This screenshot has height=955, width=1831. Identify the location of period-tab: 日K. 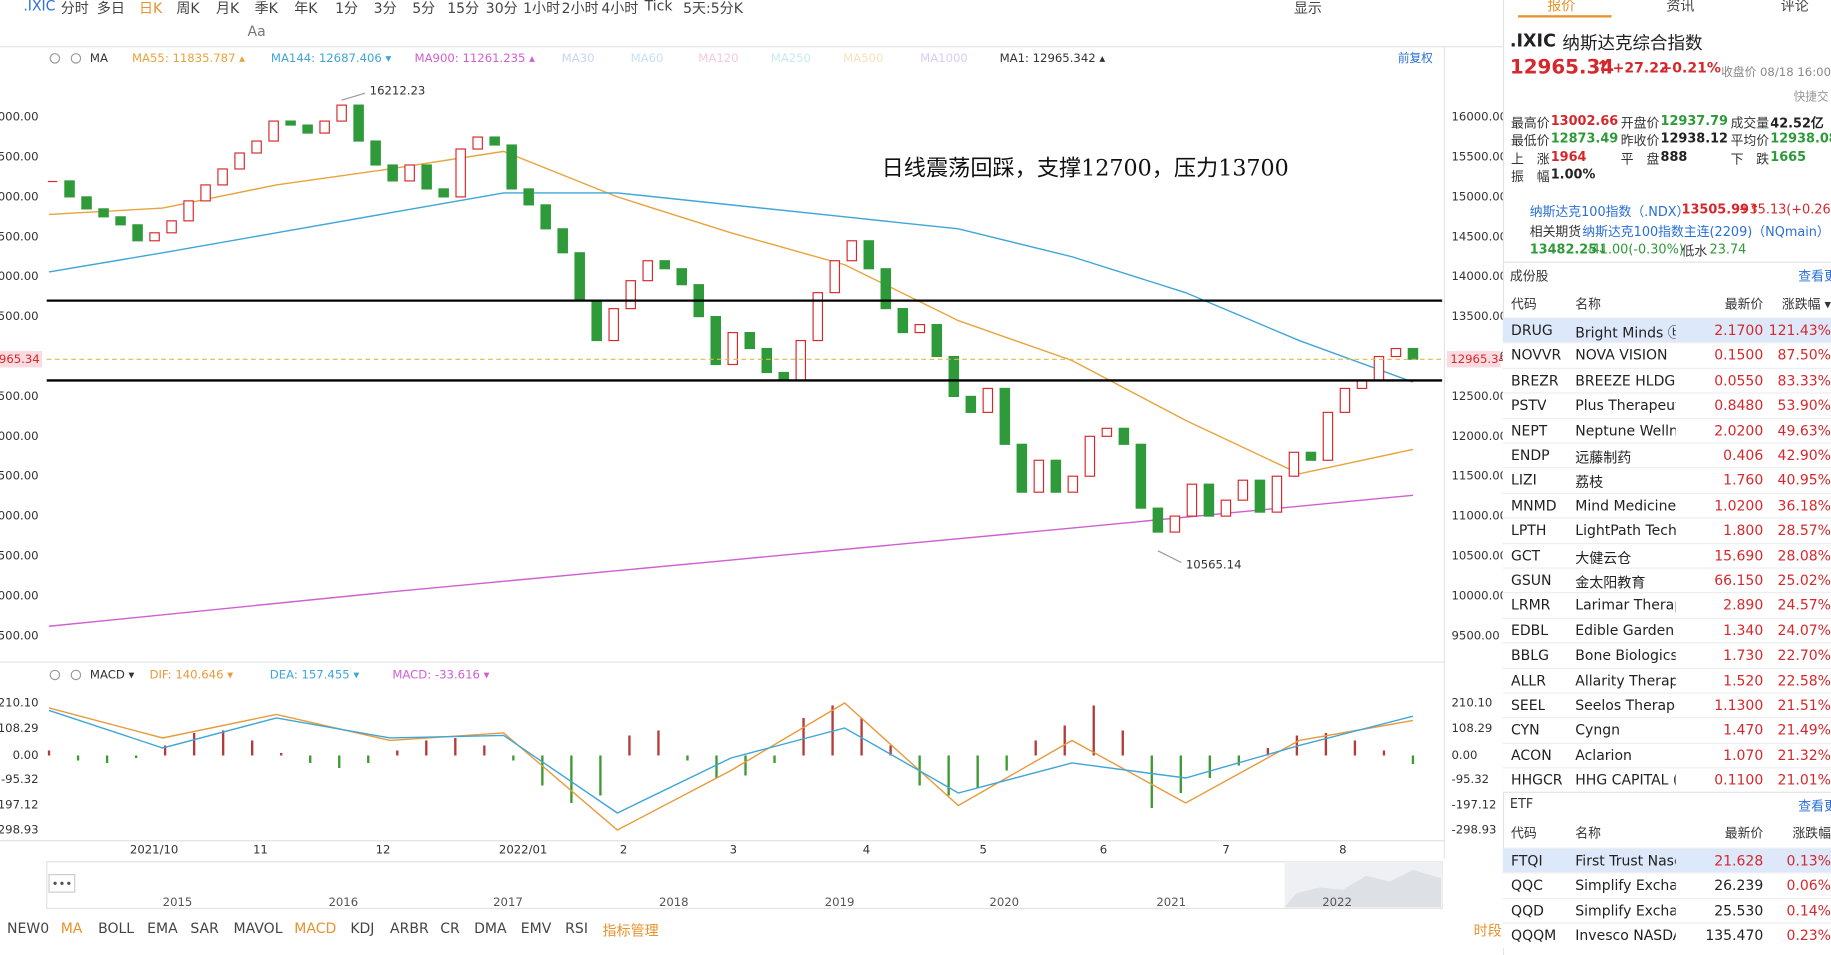
(150, 8).